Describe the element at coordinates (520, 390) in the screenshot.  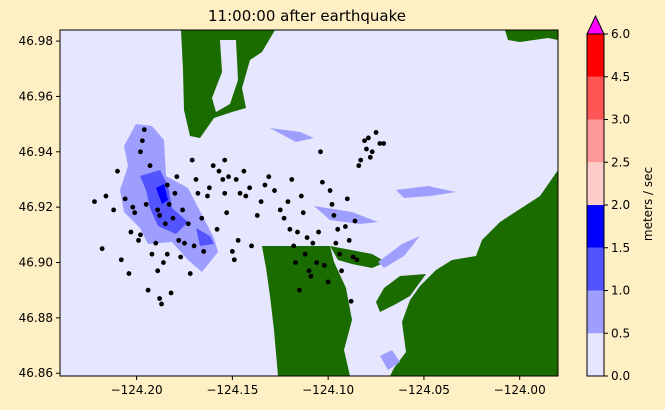
I see `x-tick-label: −124.00` at that location.